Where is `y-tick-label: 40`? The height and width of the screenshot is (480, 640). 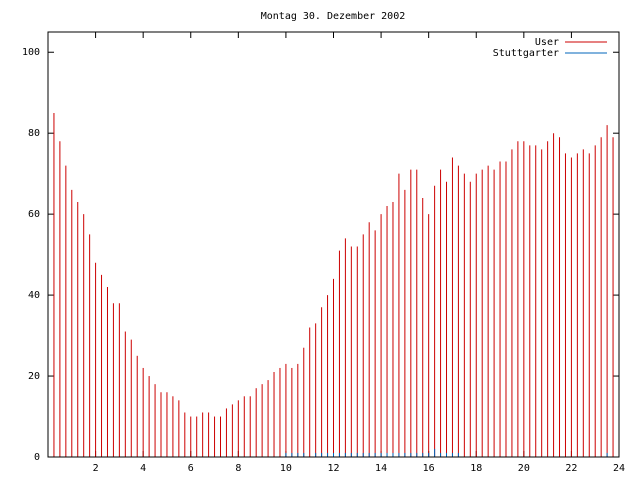 y-tick-label: 40 is located at coordinates (34, 295).